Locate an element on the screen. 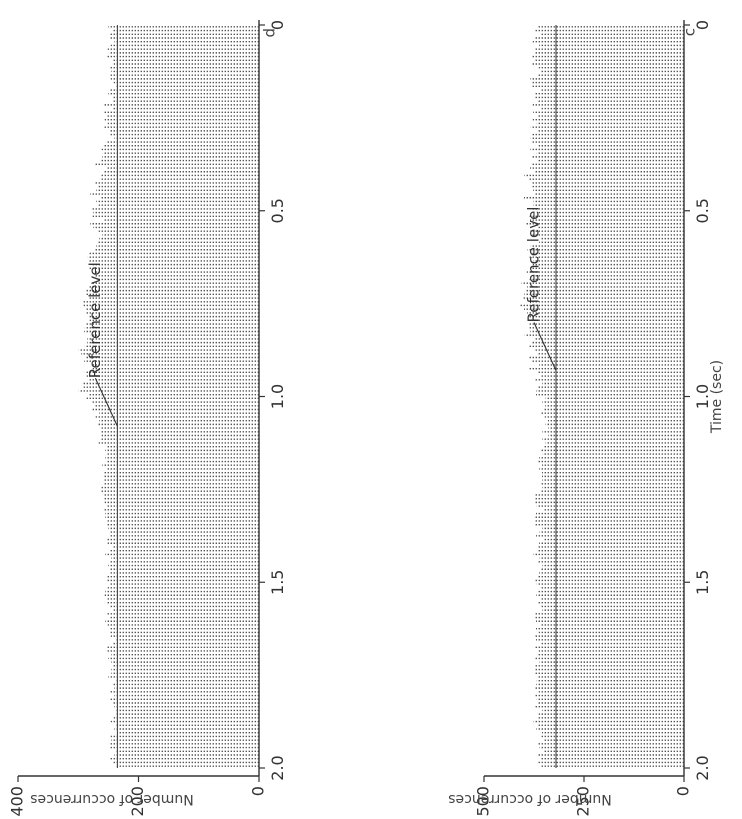  value-tick-label: 500 is located at coordinates (483, 801).